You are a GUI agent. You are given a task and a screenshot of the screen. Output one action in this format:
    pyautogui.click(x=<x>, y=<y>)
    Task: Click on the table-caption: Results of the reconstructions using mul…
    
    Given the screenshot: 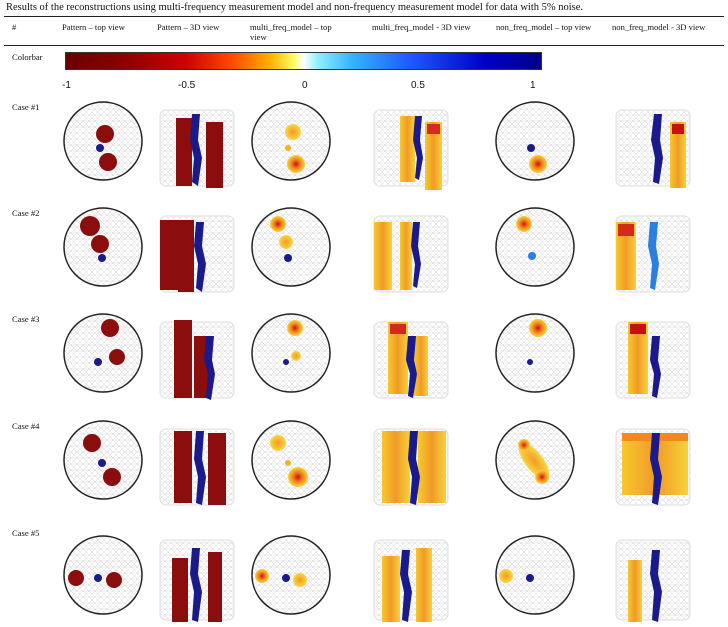 What is the action you would take?
    pyautogui.click(x=295, y=7)
    